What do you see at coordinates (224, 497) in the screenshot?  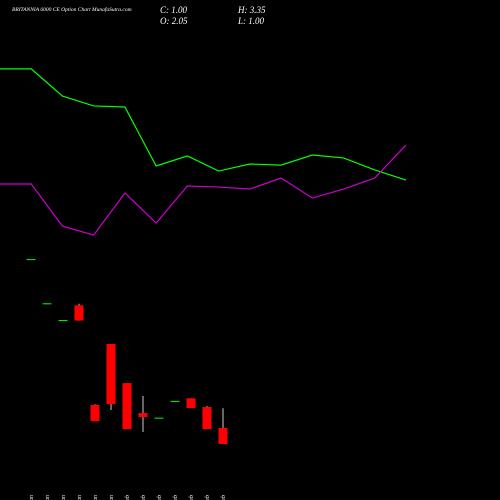 I see `x-tick-label: 11 Feb` at bounding box center [224, 497].